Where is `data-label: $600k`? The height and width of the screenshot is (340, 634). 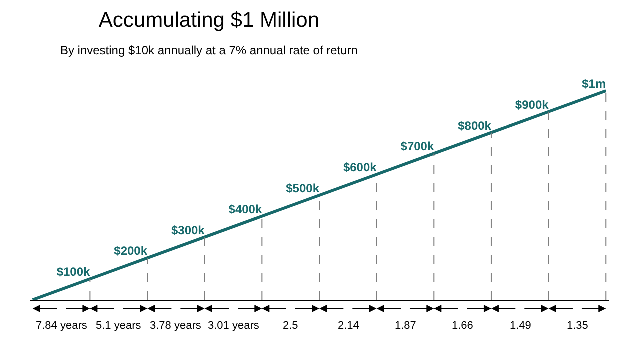
data-label: $600k is located at coordinates (360, 167).